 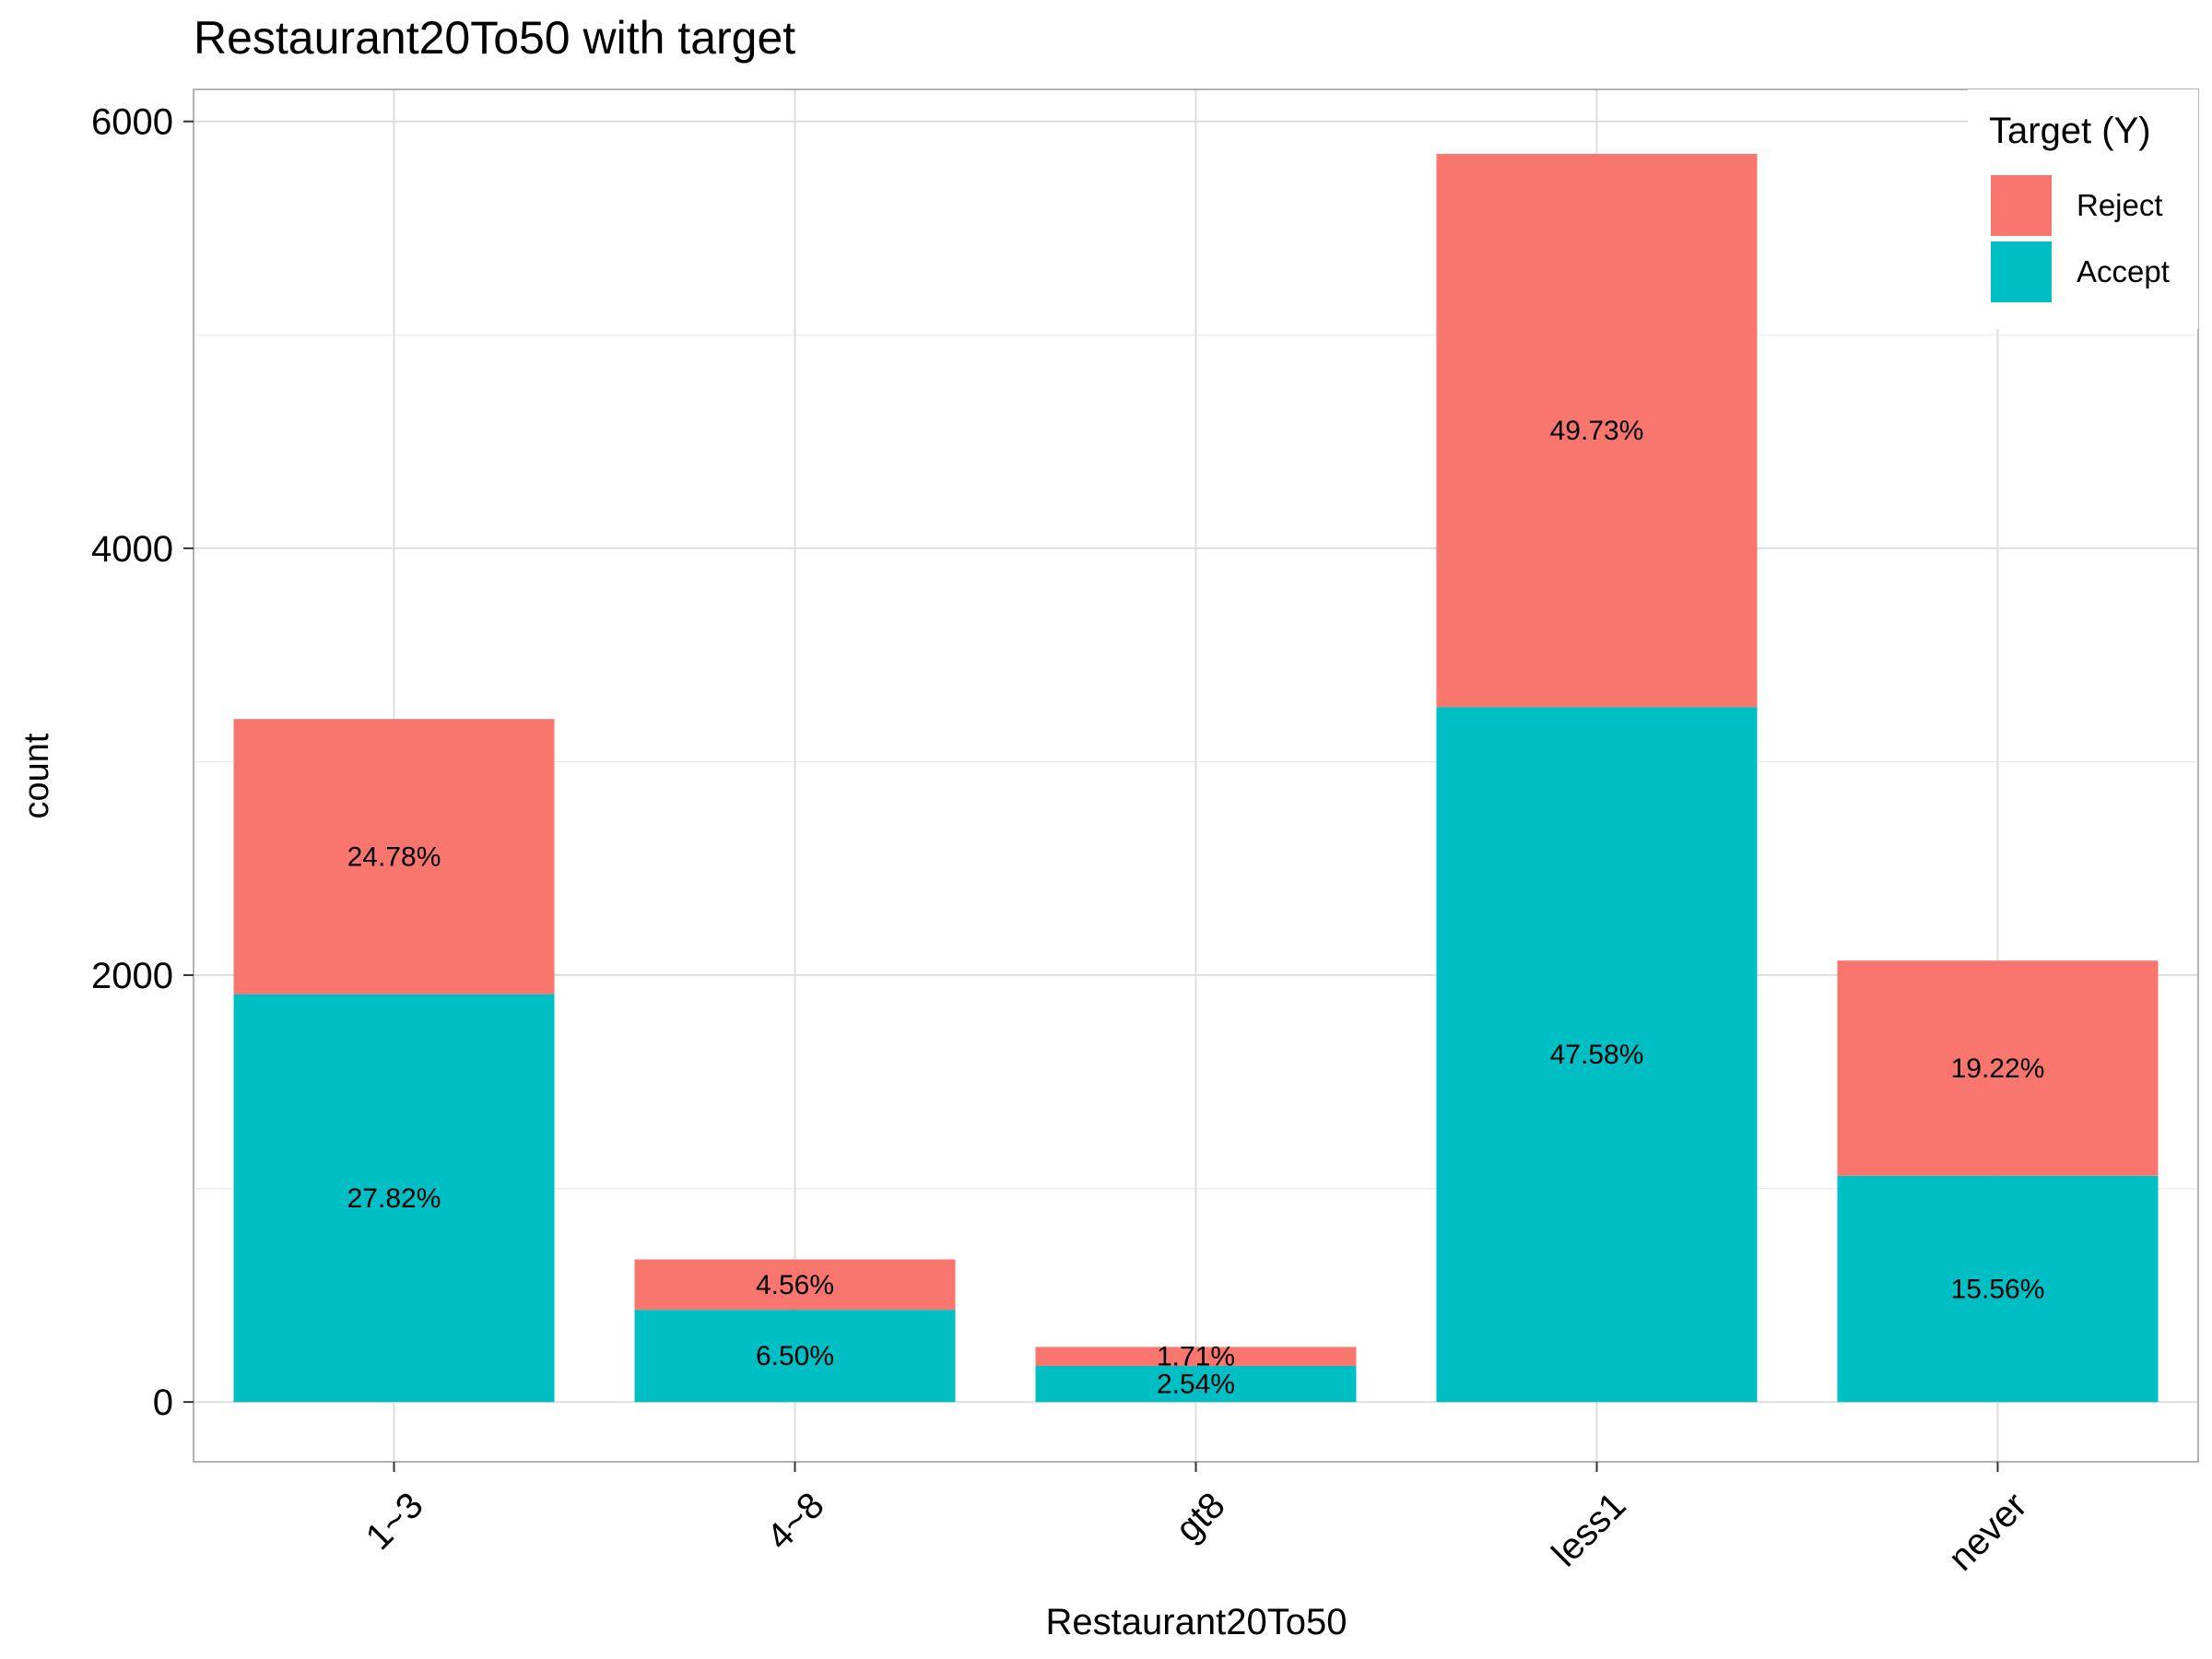 I want to click on legend: Target (Y) Reject Accept, so click(x=2083, y=209).